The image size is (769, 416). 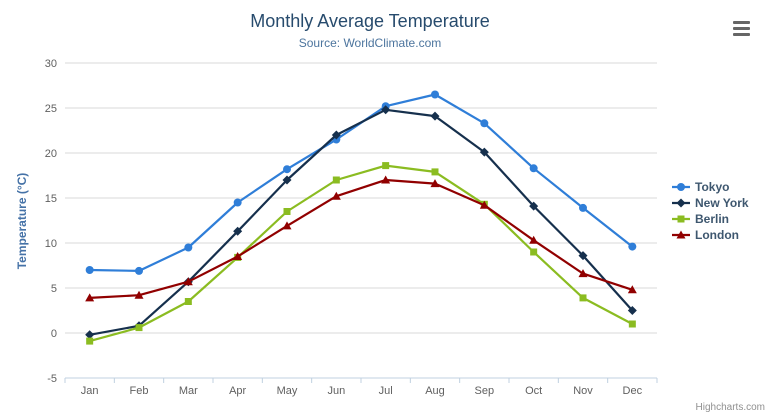 I want to click on series-new-york-marker-jul, so click(x=386, y=110).